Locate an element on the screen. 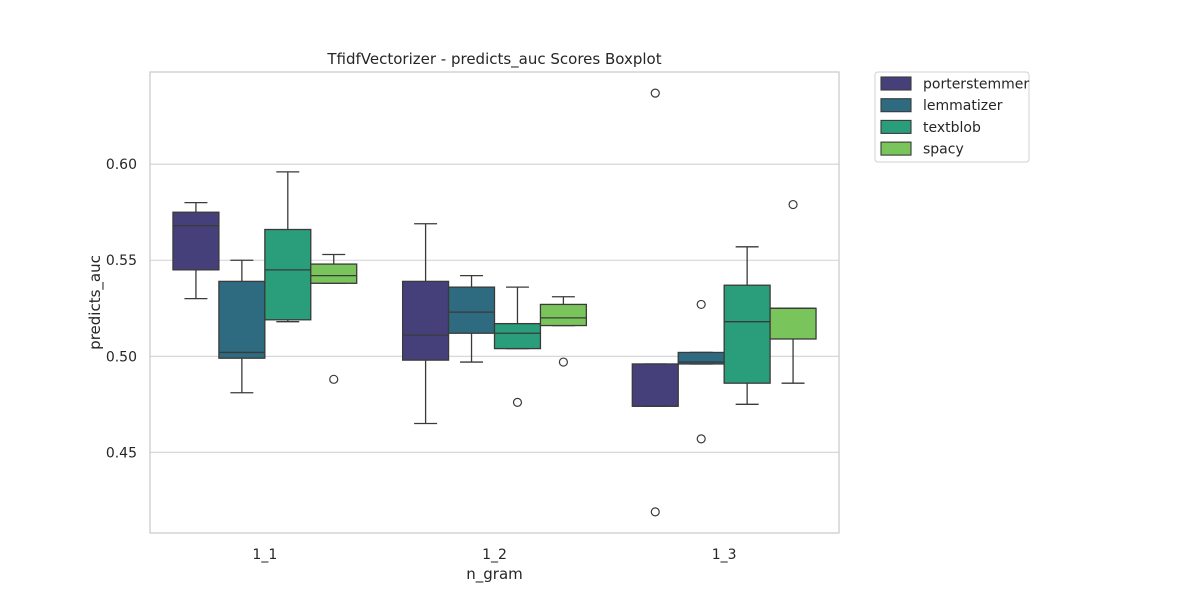  x-tick-label: 1_1 is located at coordinates (264, 555).